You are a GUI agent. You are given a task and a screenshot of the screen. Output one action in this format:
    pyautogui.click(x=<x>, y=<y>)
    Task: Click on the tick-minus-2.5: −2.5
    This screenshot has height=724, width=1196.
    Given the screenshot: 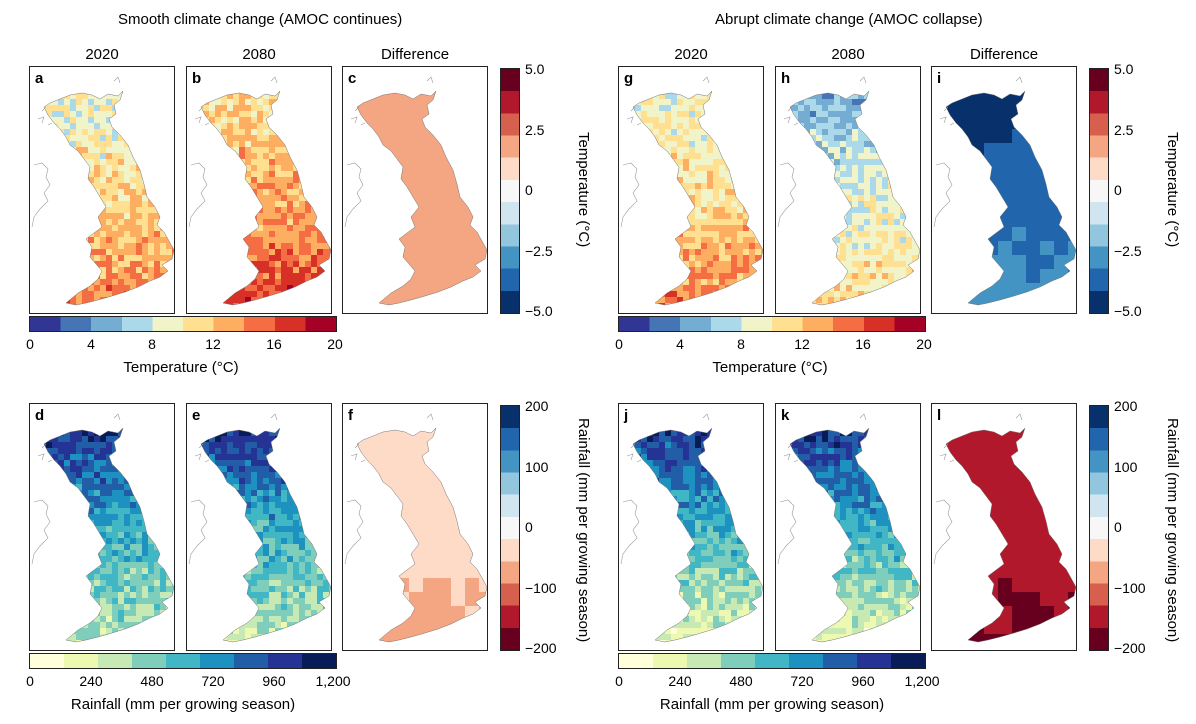 What is the action you would take?
    pyautogui.click(x=539, y=251)
    